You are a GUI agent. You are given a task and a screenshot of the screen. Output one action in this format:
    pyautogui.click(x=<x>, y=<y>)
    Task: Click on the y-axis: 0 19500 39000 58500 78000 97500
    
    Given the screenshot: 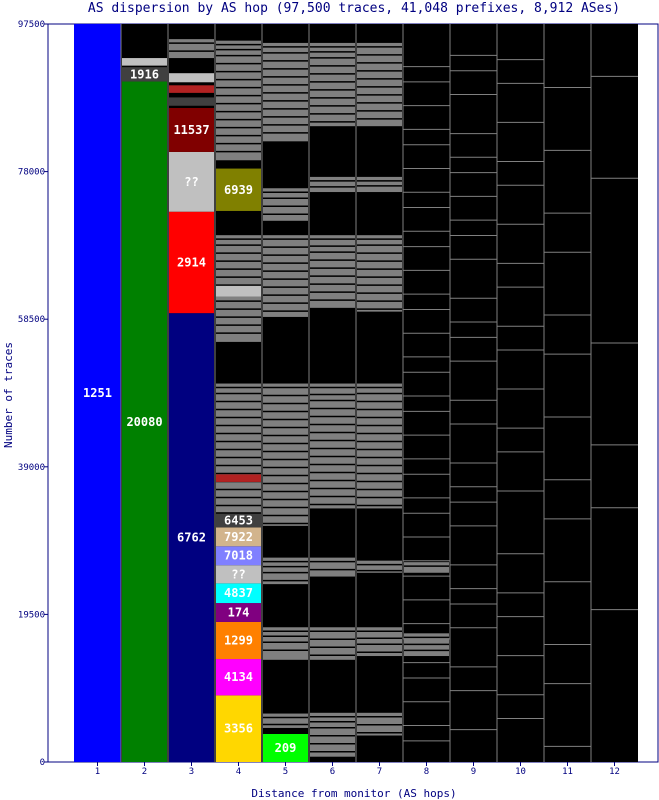 What is the action you would take?
    pyautogui.click(x=33, y=394)
    